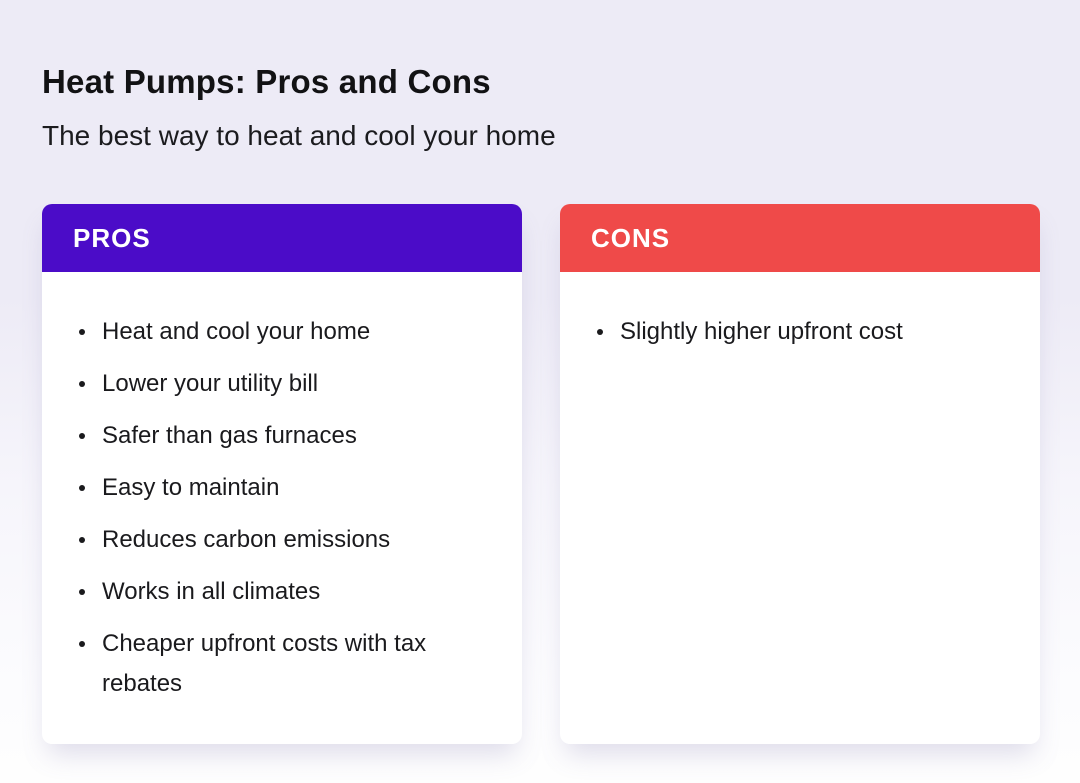 The image size is (1080, 783). I want to click on cons-card-header-label: CONS, so click(631, 237).